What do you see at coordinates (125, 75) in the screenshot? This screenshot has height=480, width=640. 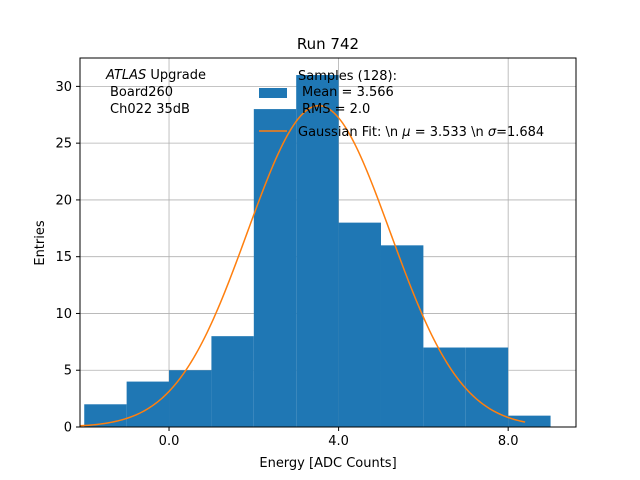 I see `experiment-name: ATLAS` at bounding box center [125, 75].